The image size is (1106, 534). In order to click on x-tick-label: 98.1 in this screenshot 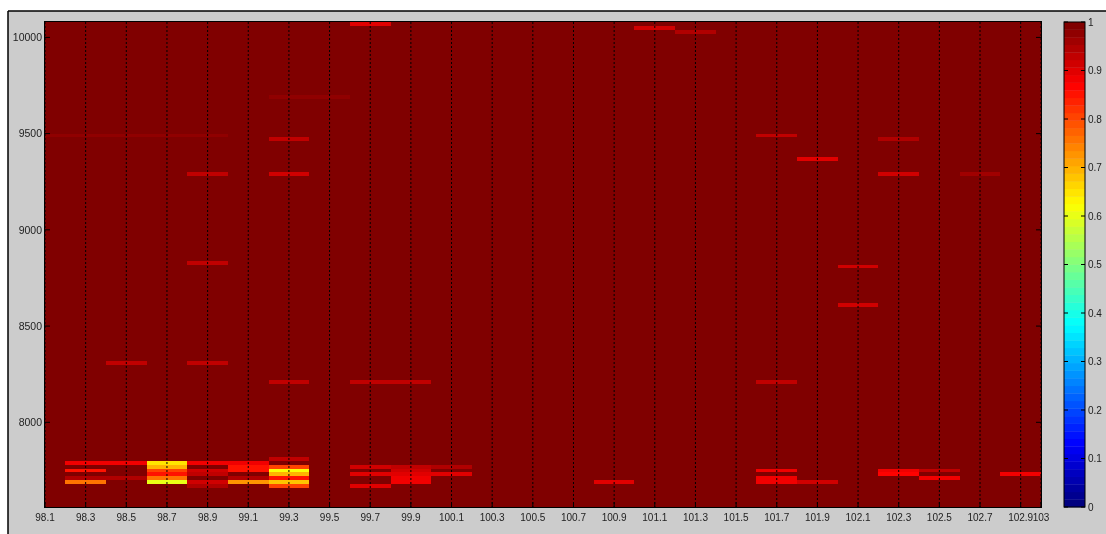, I will do `click(45, 517)`.